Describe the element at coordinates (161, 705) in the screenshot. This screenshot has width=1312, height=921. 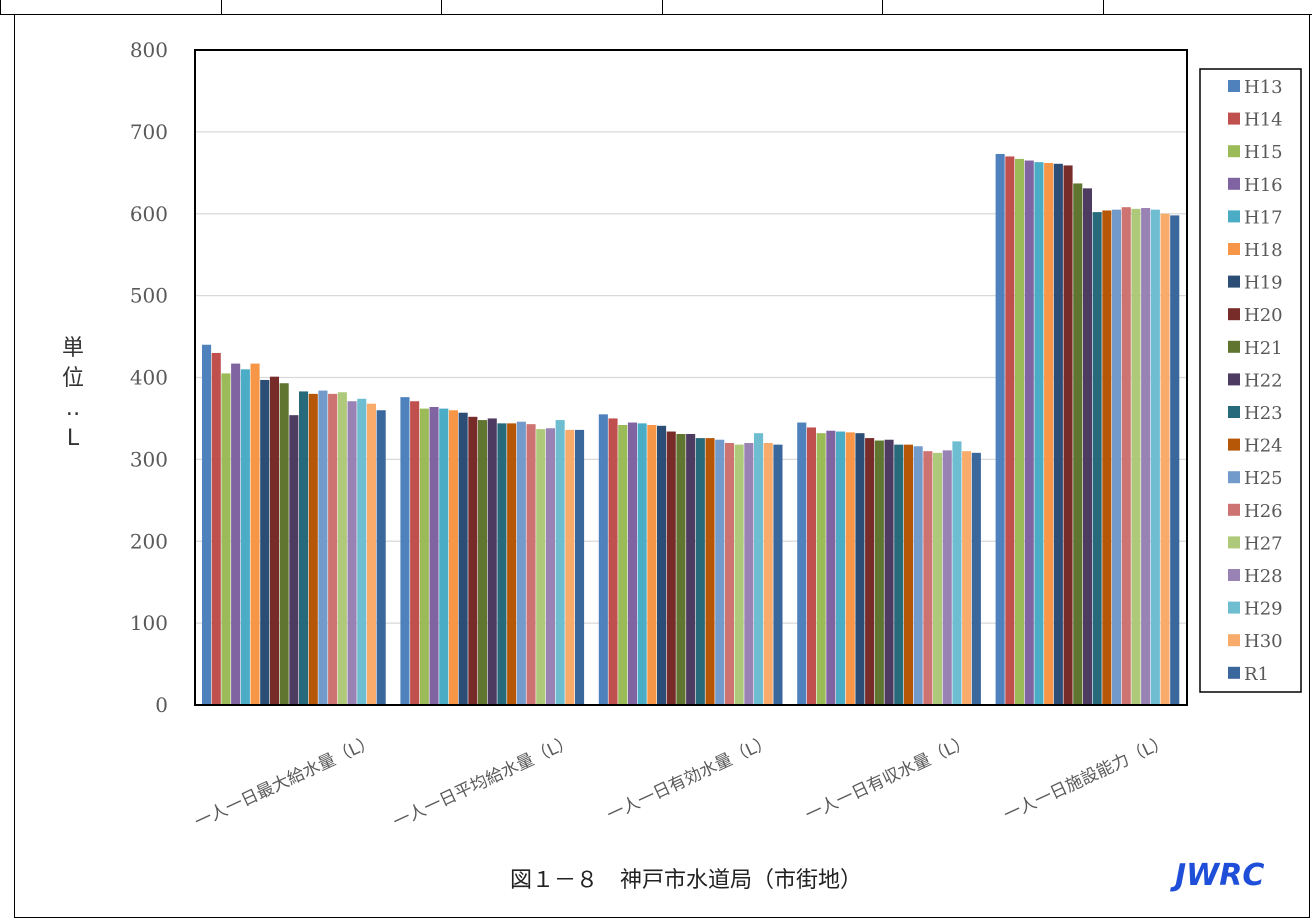
I see `y-tick-label: 0` at that location.